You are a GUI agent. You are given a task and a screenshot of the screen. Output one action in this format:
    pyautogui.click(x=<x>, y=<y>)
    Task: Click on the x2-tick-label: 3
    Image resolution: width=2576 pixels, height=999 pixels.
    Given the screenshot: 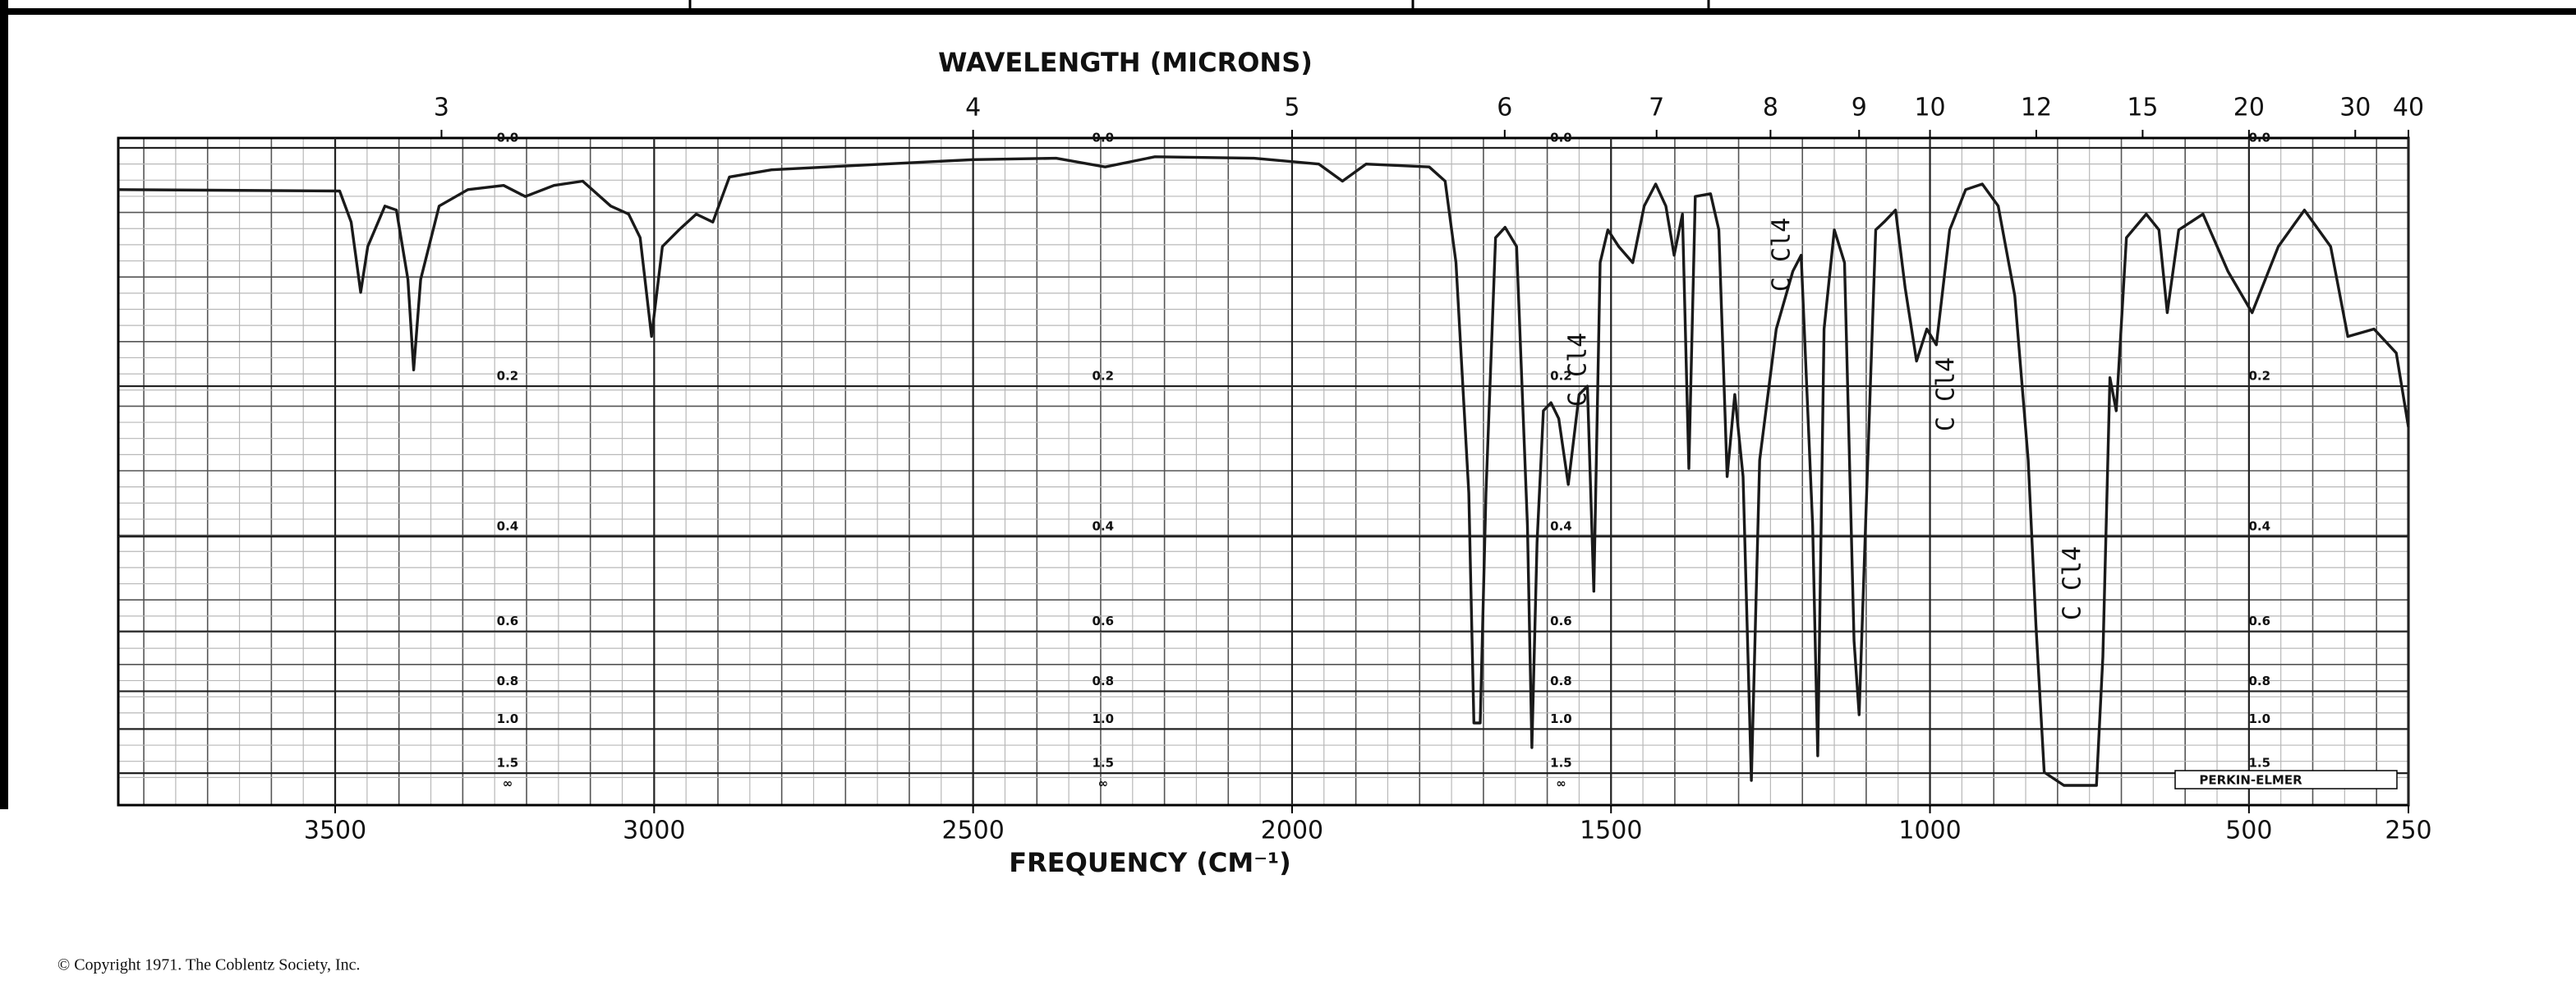 What is the action you would take?
    pyautogui.click(x=441, y=108)
    